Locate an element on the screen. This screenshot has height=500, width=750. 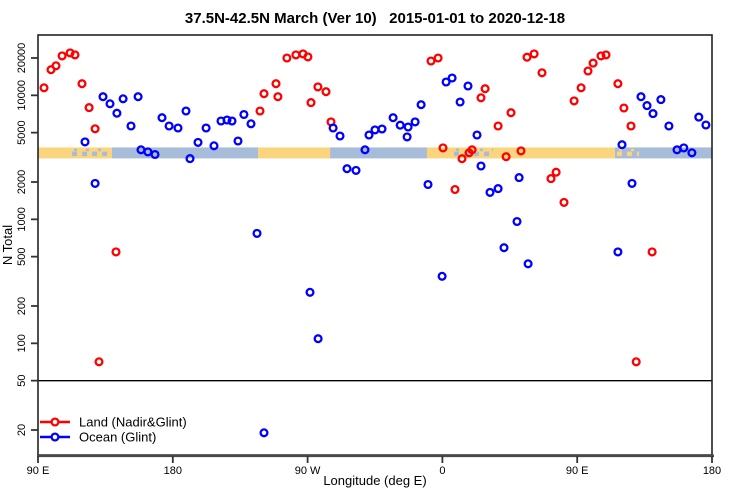
x-tick-label: 90 E is located at coordinates (38, 471).